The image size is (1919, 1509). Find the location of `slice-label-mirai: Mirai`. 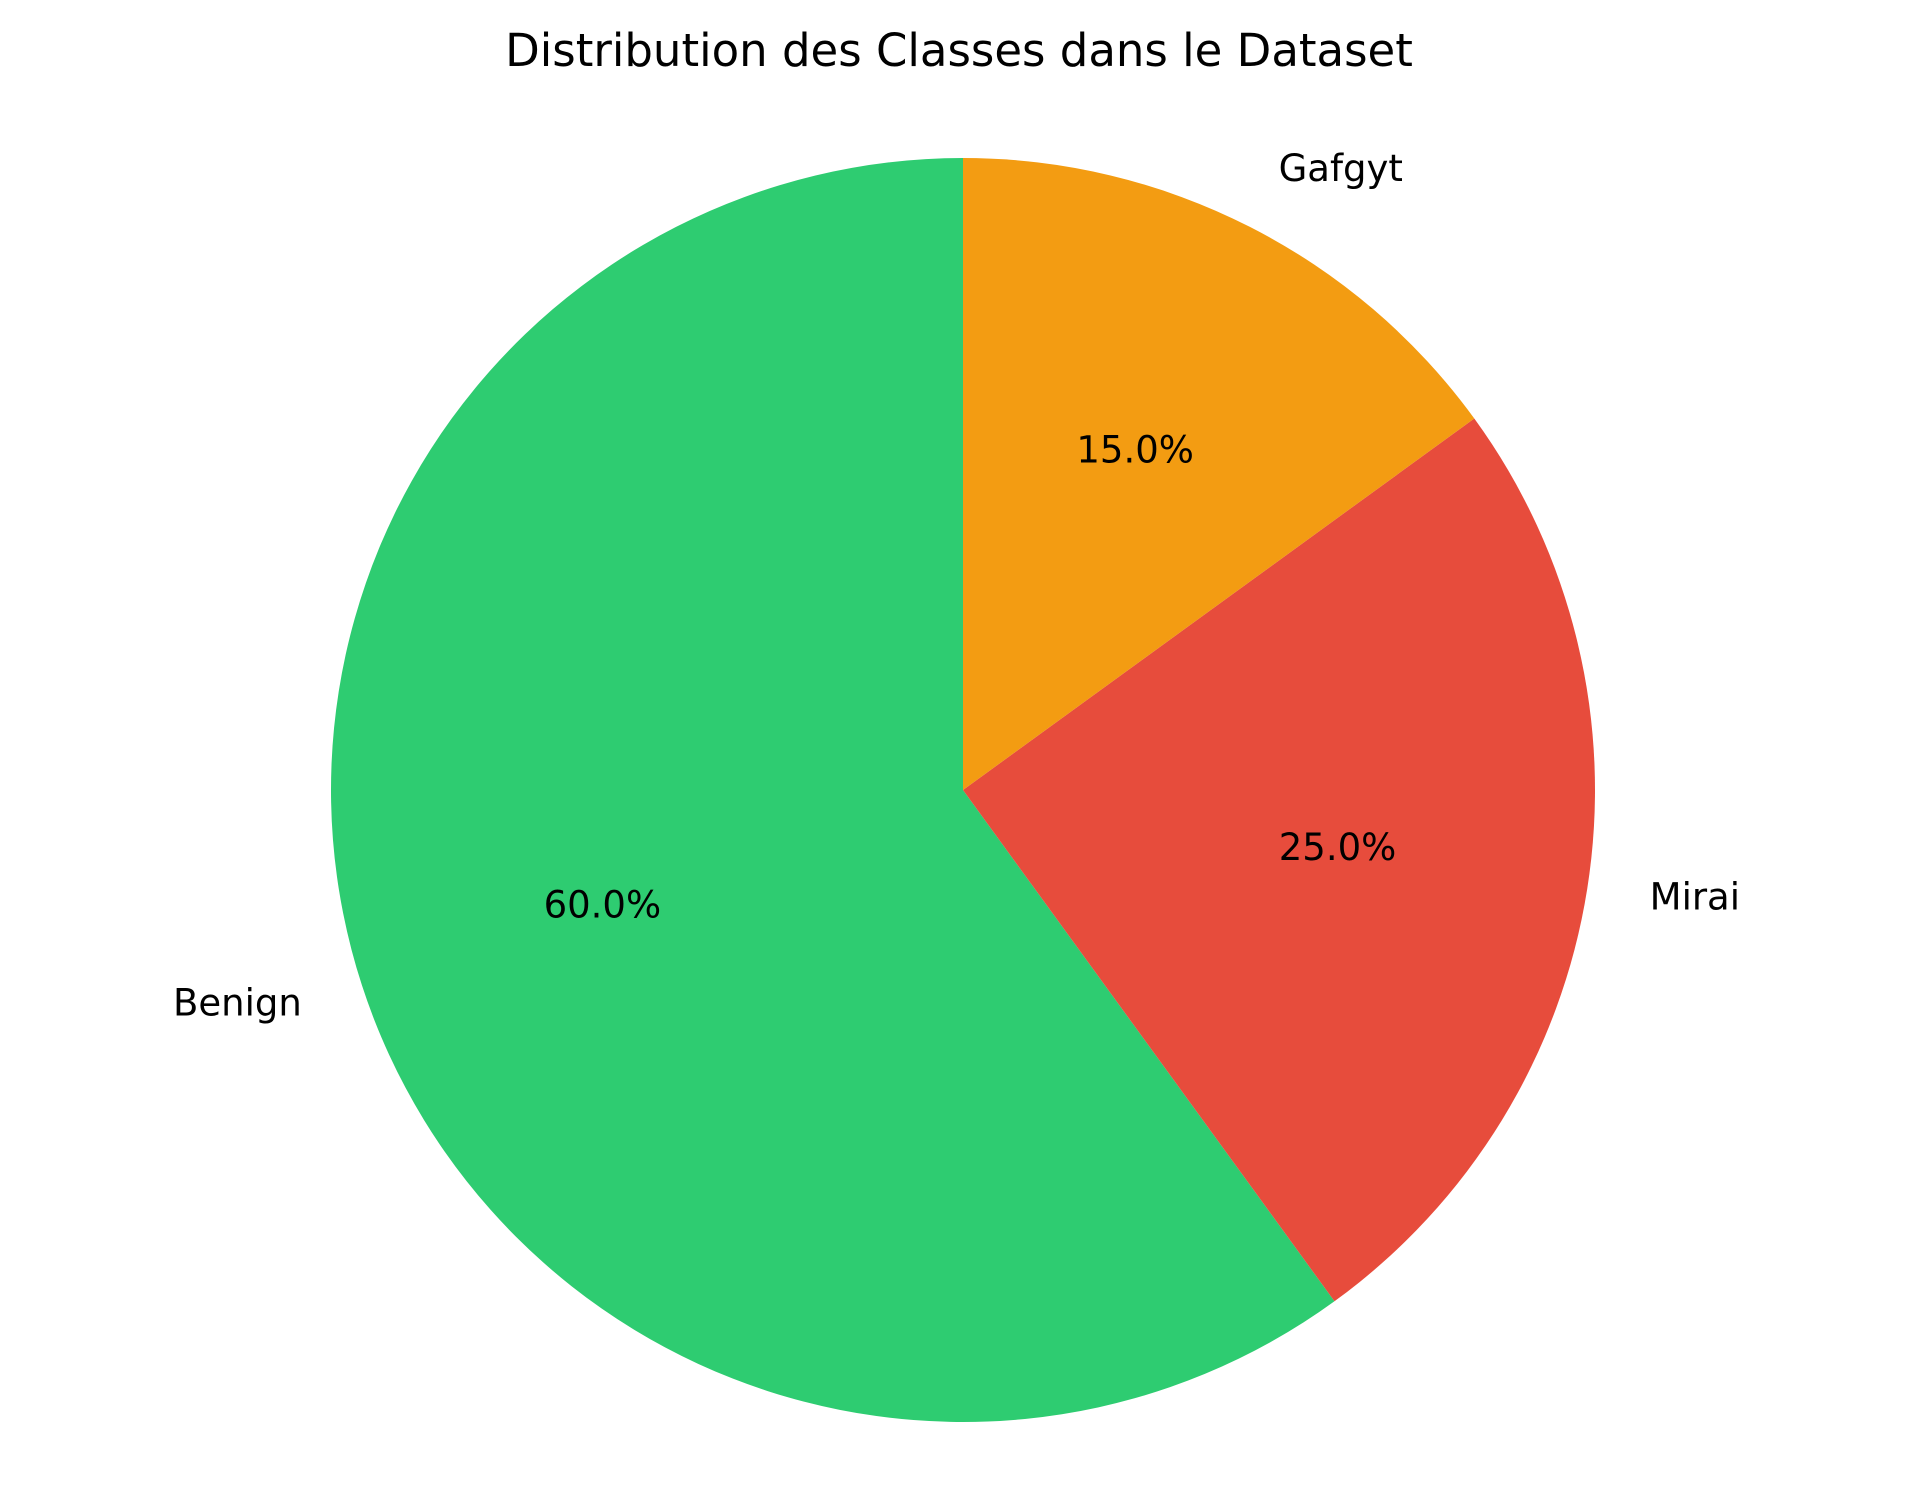

slice-label-mirai: Mirai is located at coordinates (1695, 896).